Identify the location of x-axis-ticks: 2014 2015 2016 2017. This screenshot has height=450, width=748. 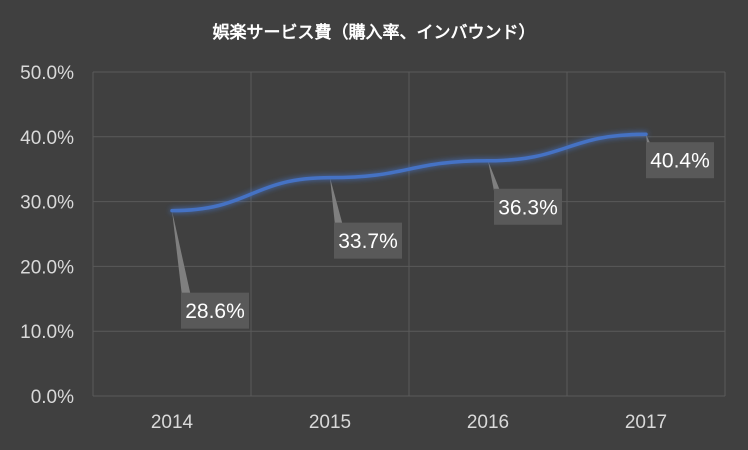
(409, 422).